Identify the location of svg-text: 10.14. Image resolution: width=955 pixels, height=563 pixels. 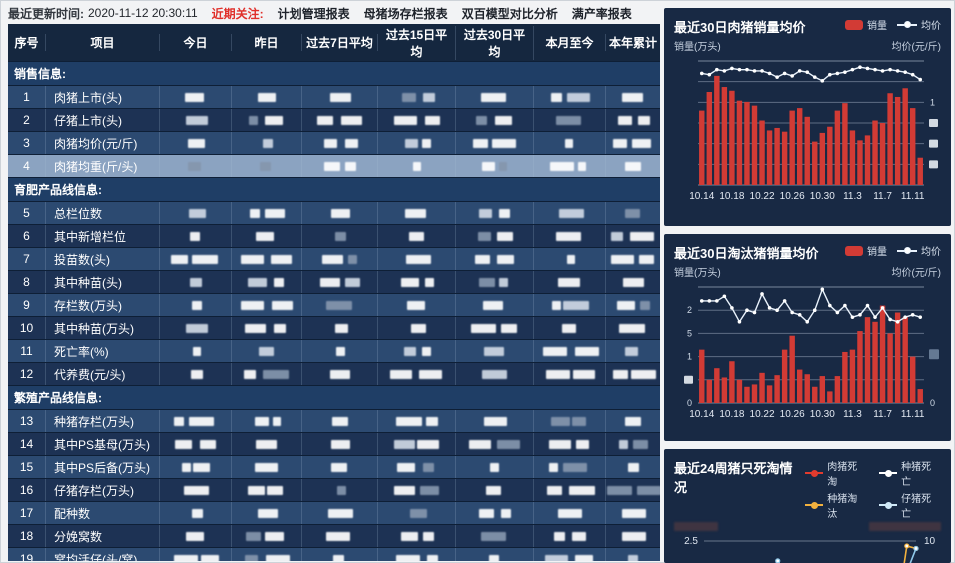
(701, 196).